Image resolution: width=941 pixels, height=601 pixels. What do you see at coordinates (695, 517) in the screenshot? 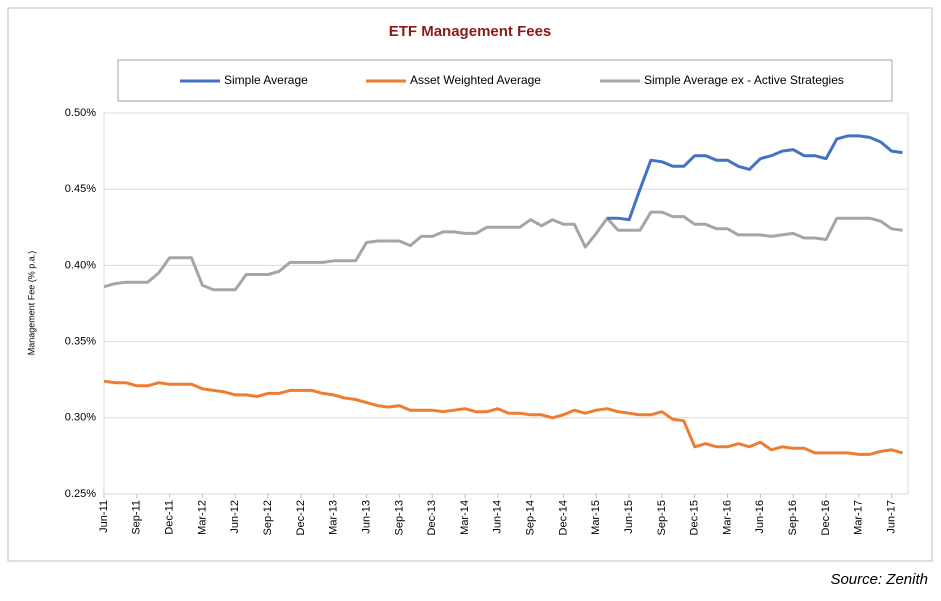
I see `x-tick-label: Dec-15` at bounding box center [695, 517].